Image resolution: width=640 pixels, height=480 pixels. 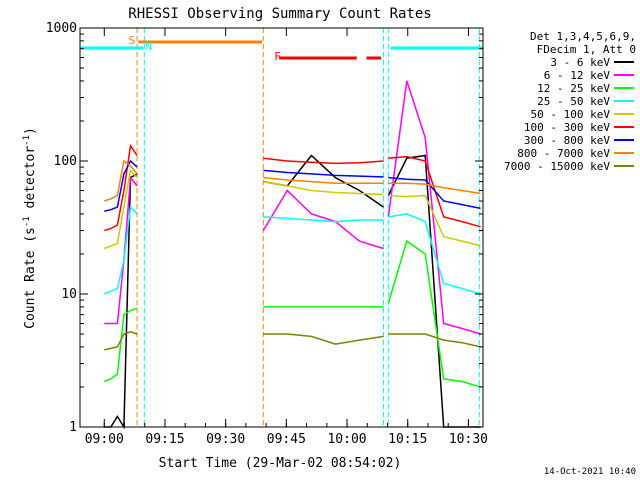 I want to click on legend-entry: 12 - 25 keV, so click(x=573, y=88).